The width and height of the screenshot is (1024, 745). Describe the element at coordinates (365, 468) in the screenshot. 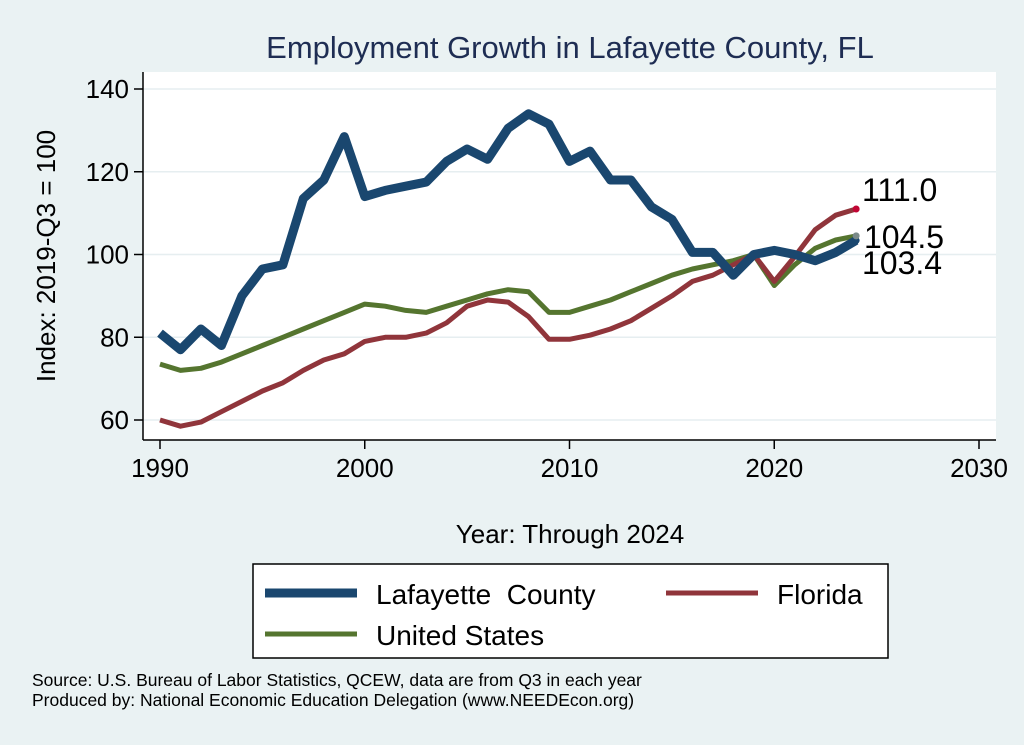

I see `x-tick-label-2000: 2000` at that location.